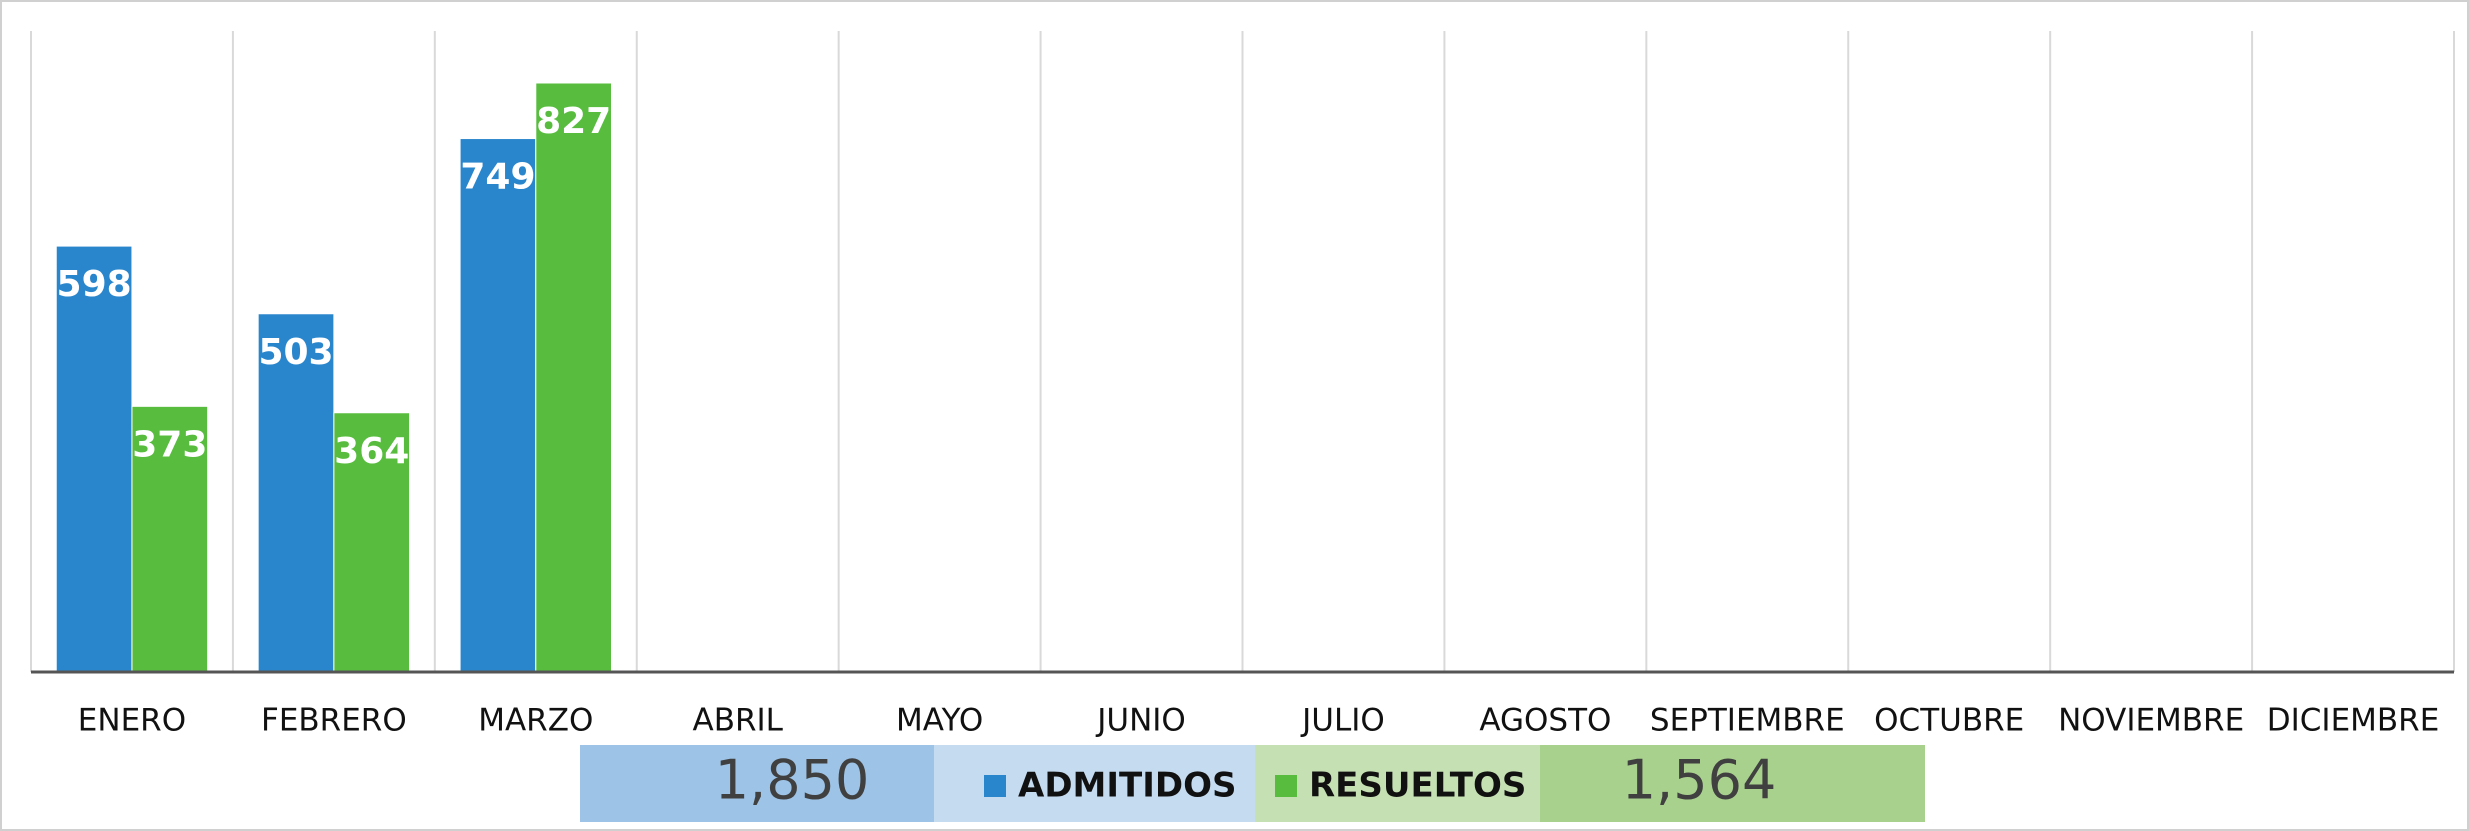 The width and height of the screenshot is (2469, 831). Describe the element at coordinates (1747, 721) in the screenshot. I see `x-tick-label: SEPTIEMBRE` at that location.